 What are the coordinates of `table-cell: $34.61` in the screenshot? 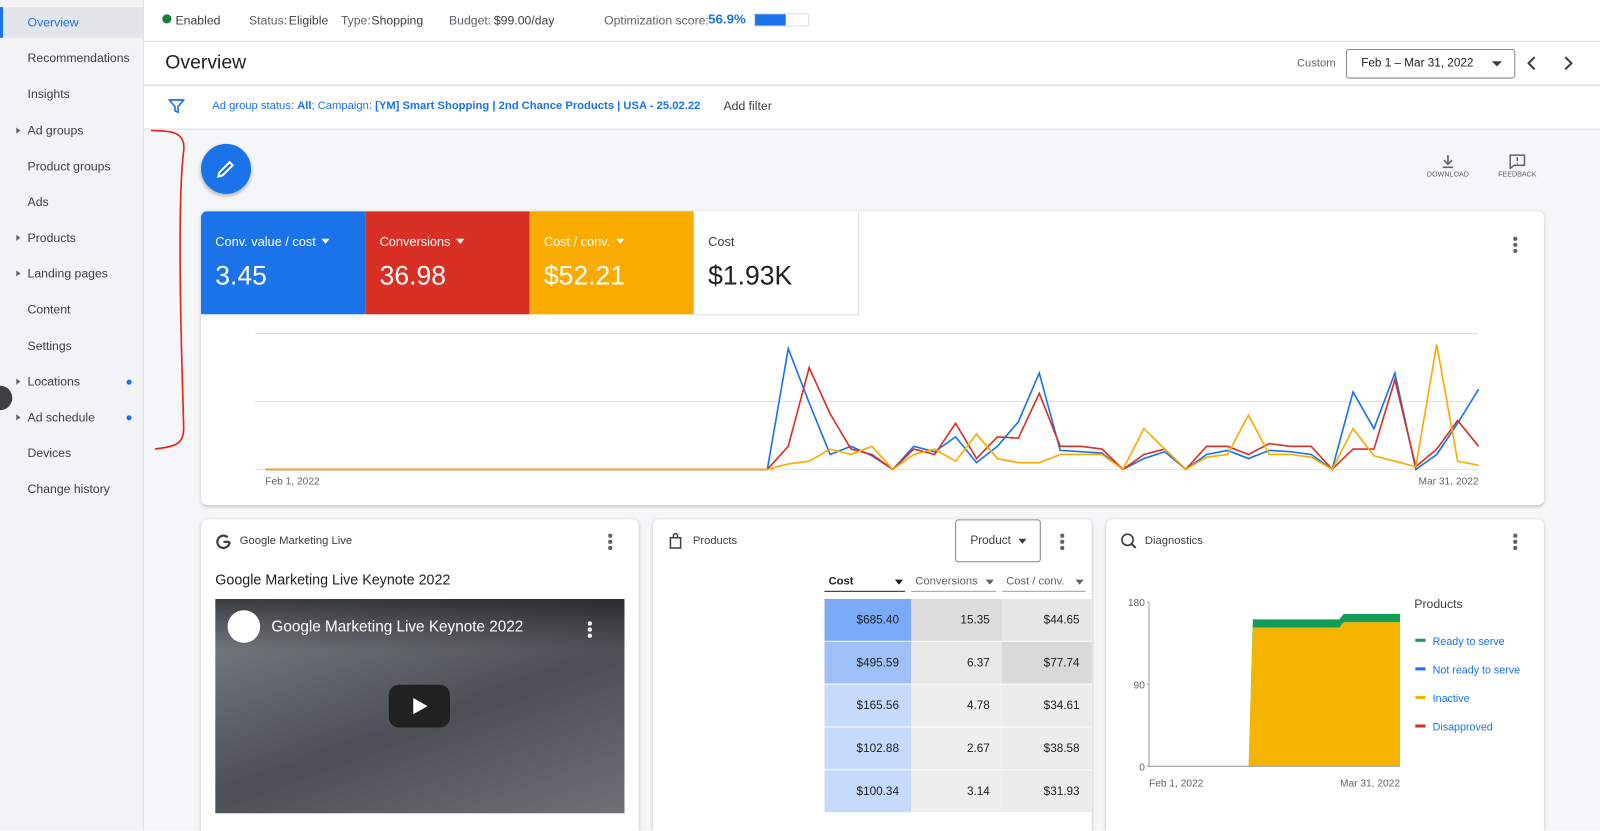 It's located at (1047, 706).